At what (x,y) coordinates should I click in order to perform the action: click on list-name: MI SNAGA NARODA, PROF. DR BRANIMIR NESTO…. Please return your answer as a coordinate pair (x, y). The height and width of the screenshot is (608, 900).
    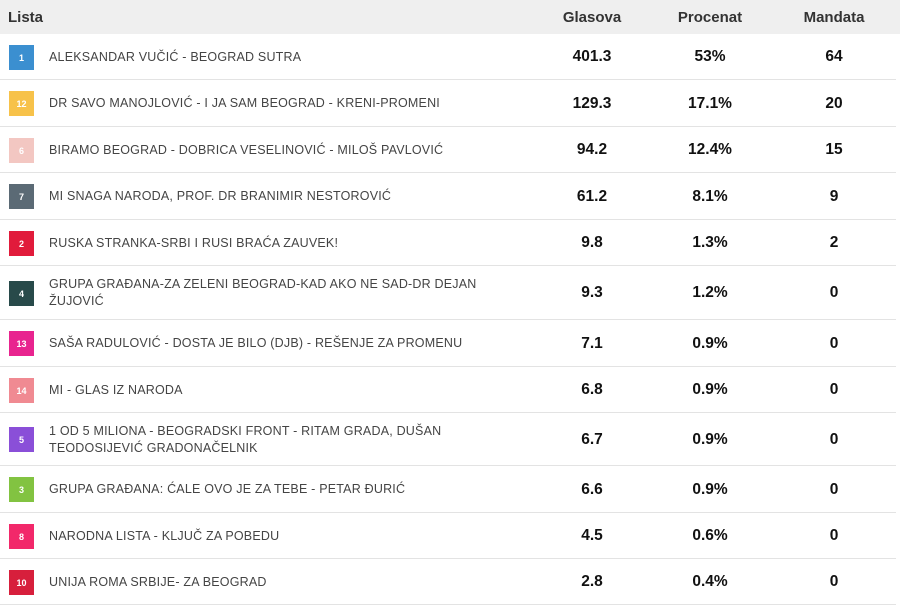
    Looking at the image, I should click on (220, 196).